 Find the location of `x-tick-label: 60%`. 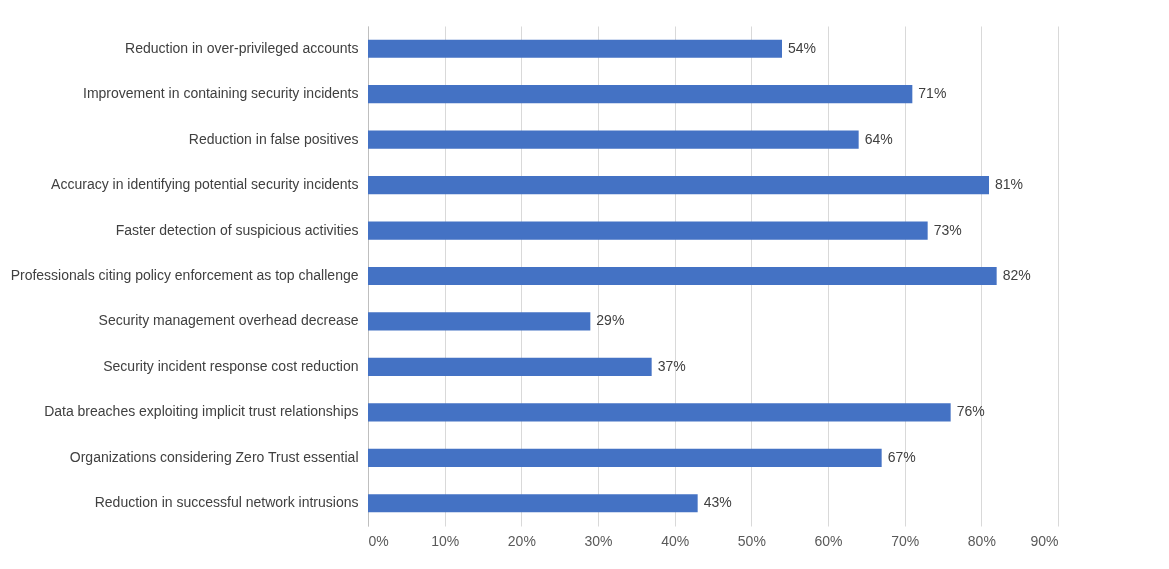

x-tick-label: 60% is located at coordinates (828, 540).